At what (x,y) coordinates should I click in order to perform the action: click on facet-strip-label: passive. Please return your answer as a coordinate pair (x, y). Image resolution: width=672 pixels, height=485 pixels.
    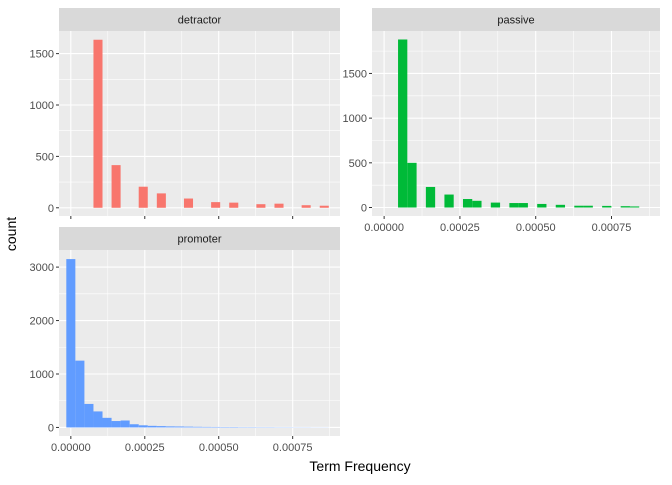
    Looking at the image, I should click on (515, 21).